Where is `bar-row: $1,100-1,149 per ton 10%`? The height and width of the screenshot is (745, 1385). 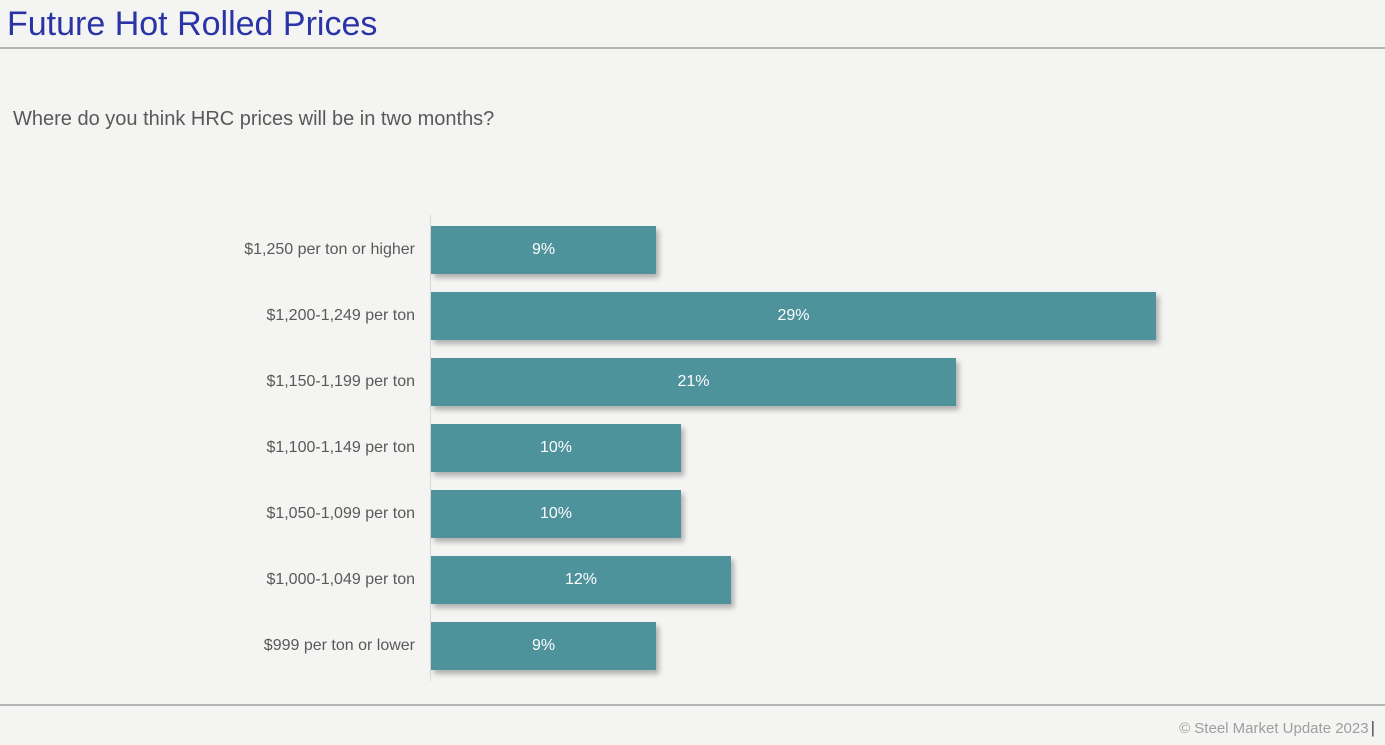
bar-row: $1,100-1,149 per ton 10% is located at coordinates (692, 448).